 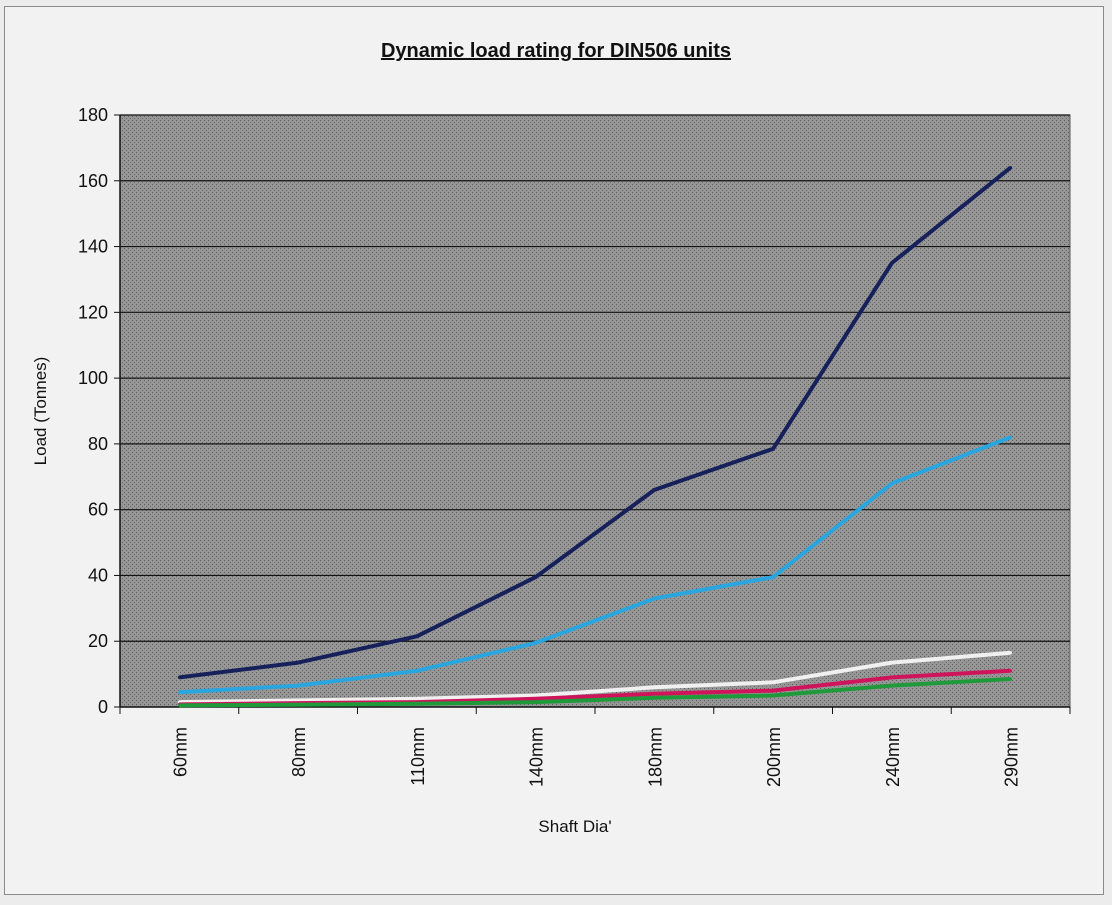 I want to click on x-tick-label: 240mm, so click(x=893, y=757).